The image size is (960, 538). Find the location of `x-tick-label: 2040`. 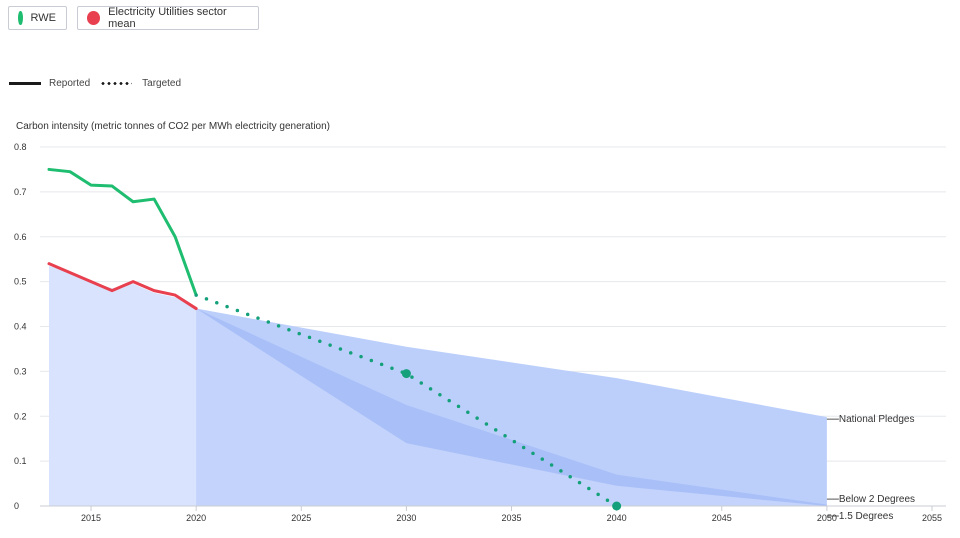

x-tick-label: 2040 is located at coordinates (617, 518).